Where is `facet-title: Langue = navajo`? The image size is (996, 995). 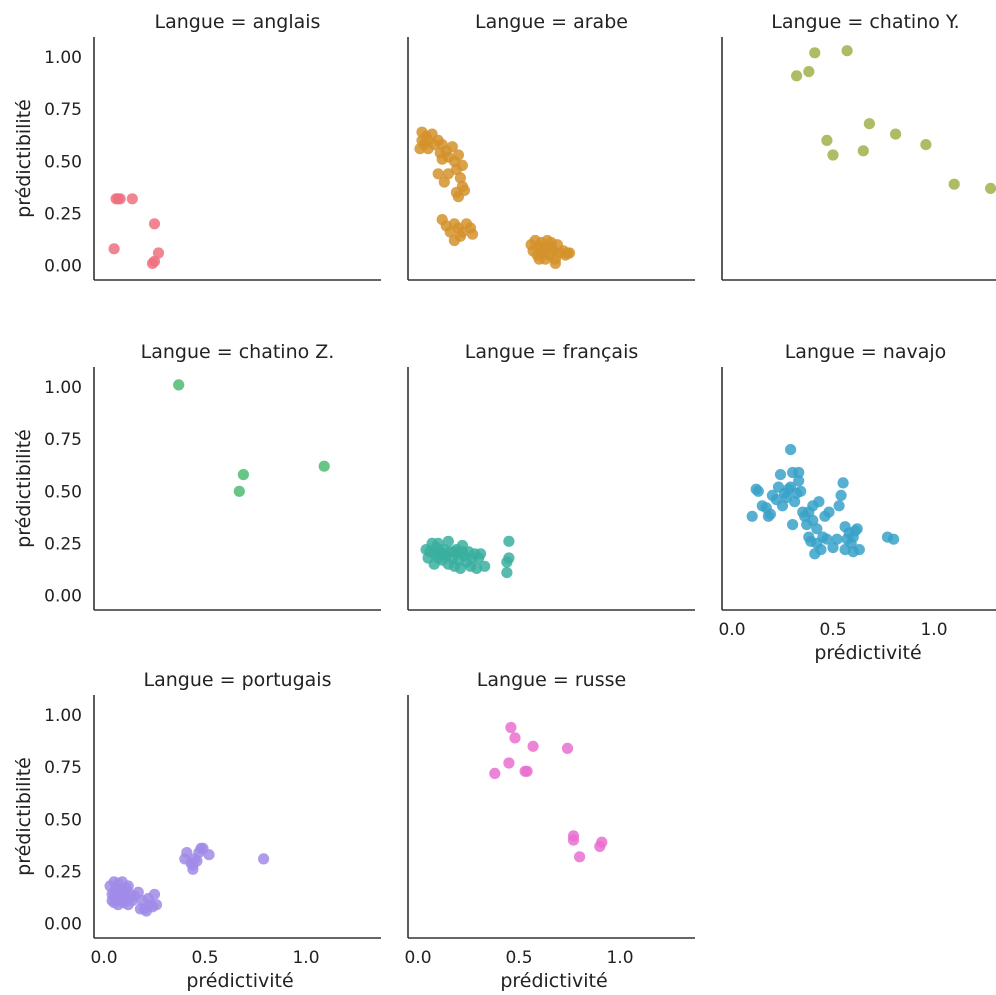 facet-title: Langue = navajo is located at coordinates (866, 352).